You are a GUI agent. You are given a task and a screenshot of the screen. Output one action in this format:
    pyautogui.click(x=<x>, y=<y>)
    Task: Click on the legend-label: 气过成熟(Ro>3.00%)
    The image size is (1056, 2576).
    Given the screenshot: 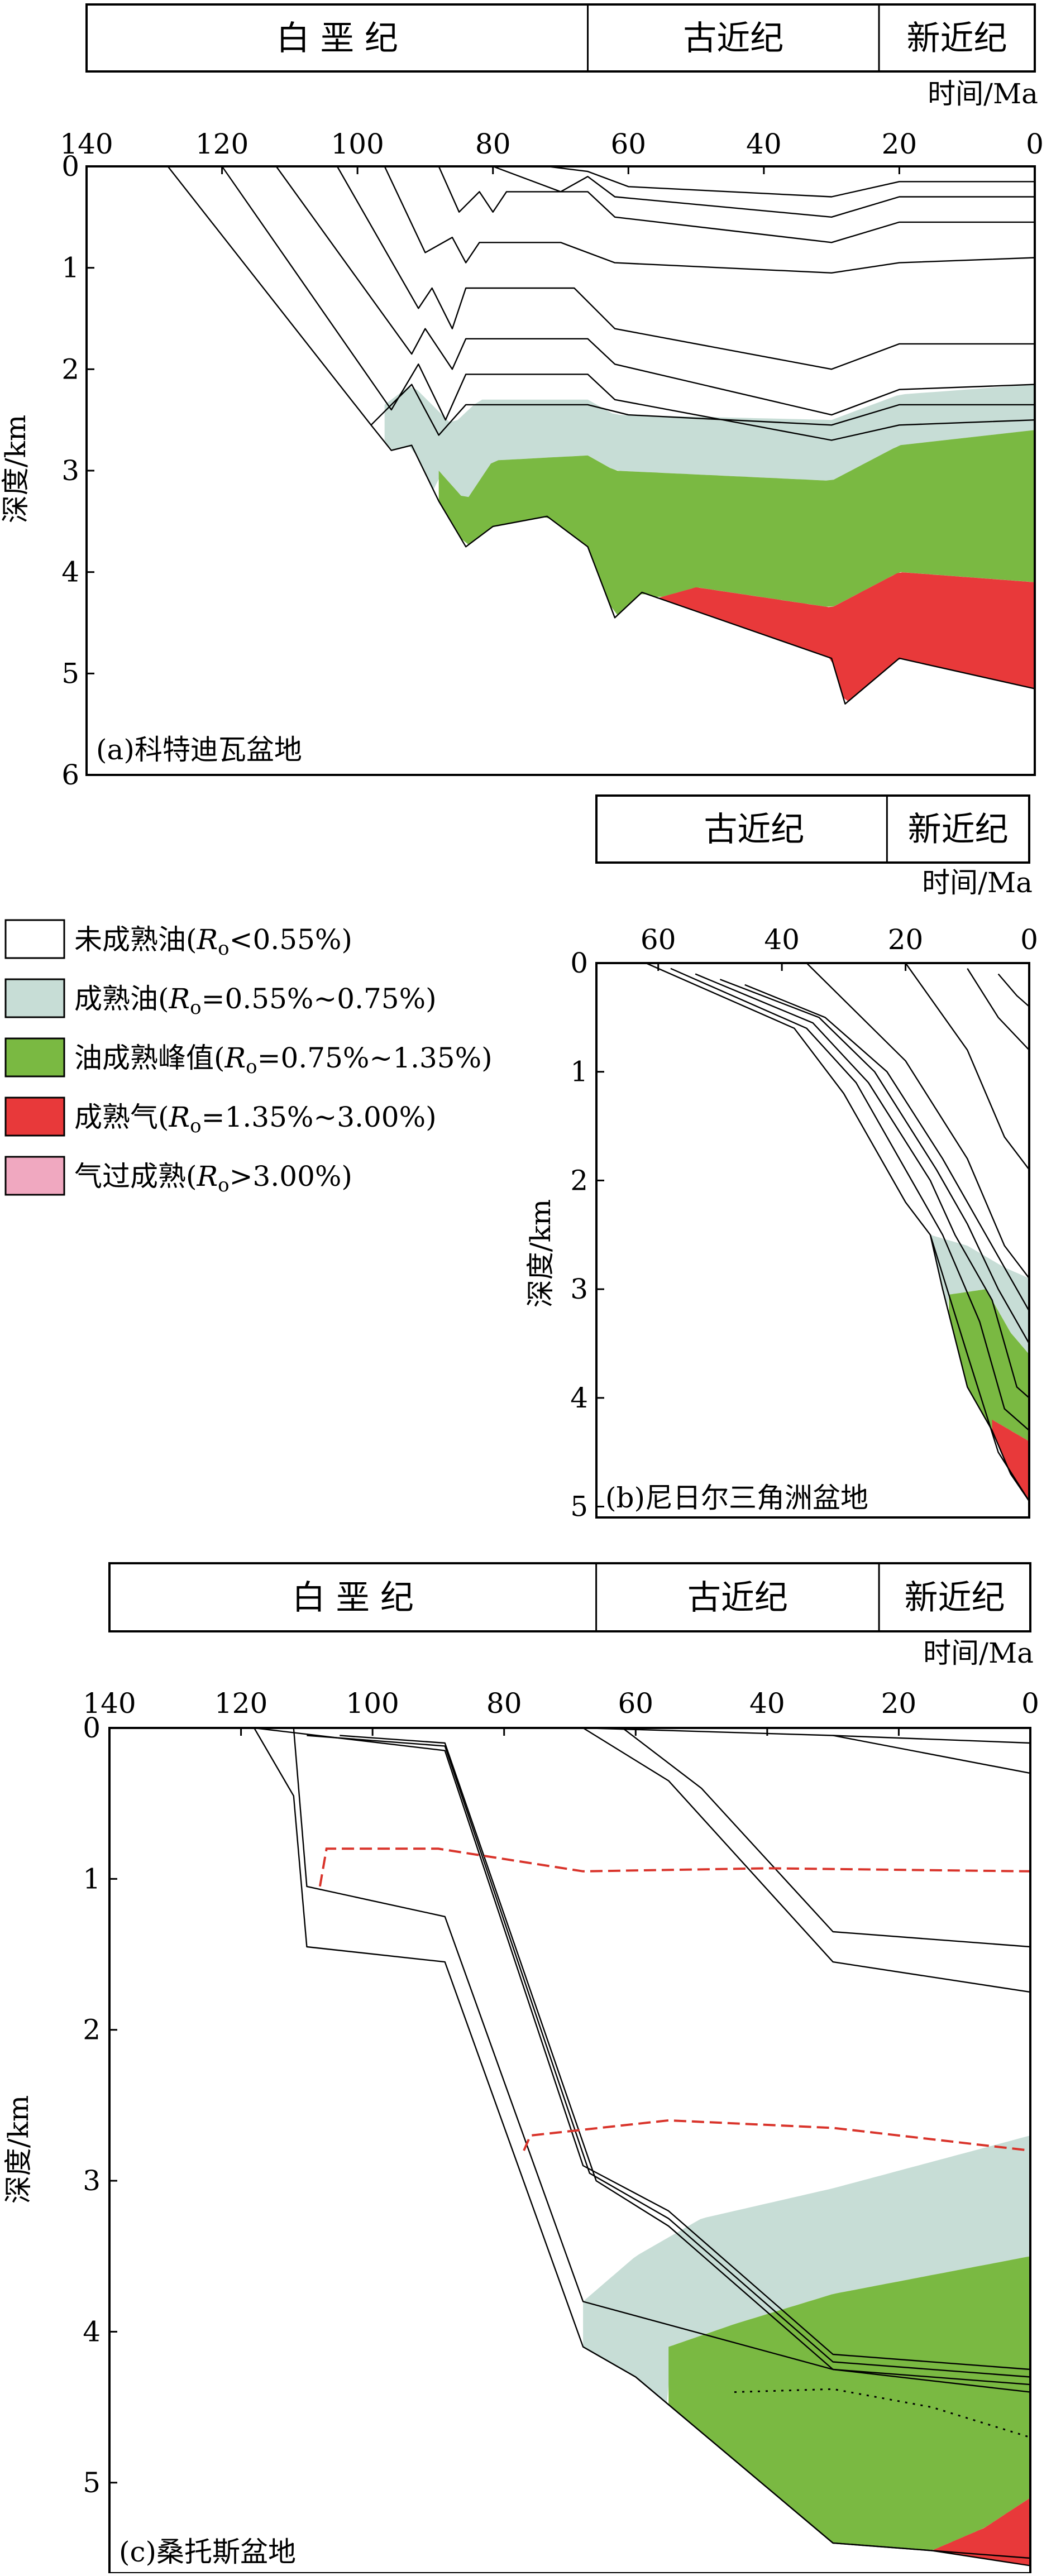 What is the action you would take?
    pyautogui.click(x=213, y=1178)
    